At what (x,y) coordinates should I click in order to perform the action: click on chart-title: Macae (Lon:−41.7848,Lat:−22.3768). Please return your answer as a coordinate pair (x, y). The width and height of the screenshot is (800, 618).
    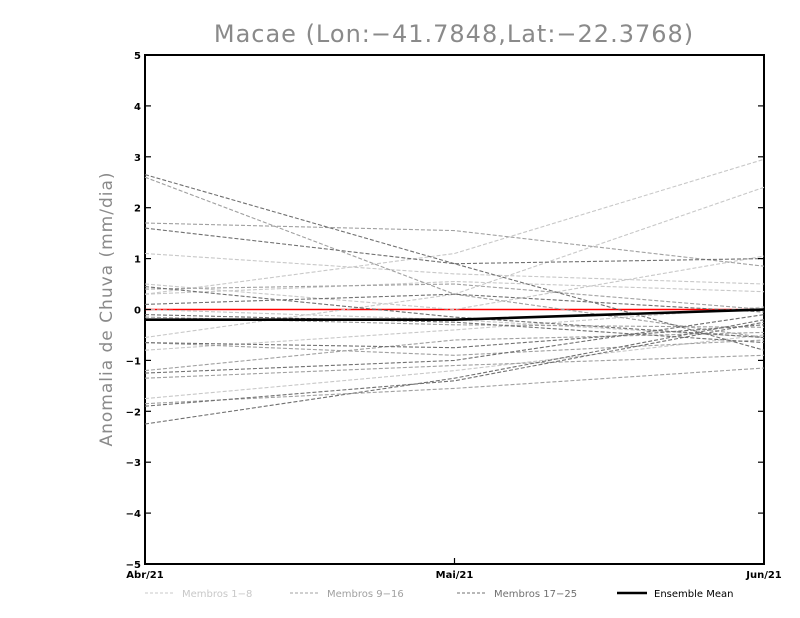
    Looking at the image, I should click on (454, 34).